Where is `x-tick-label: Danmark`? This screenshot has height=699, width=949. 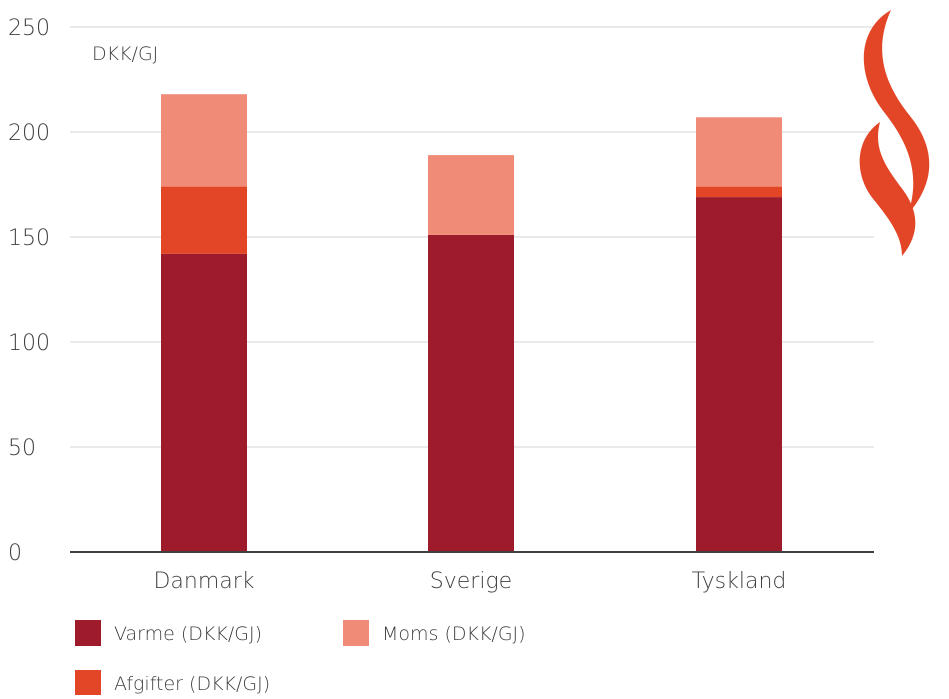
x-tick-label: Danmark is located at coordinates (203, 581).